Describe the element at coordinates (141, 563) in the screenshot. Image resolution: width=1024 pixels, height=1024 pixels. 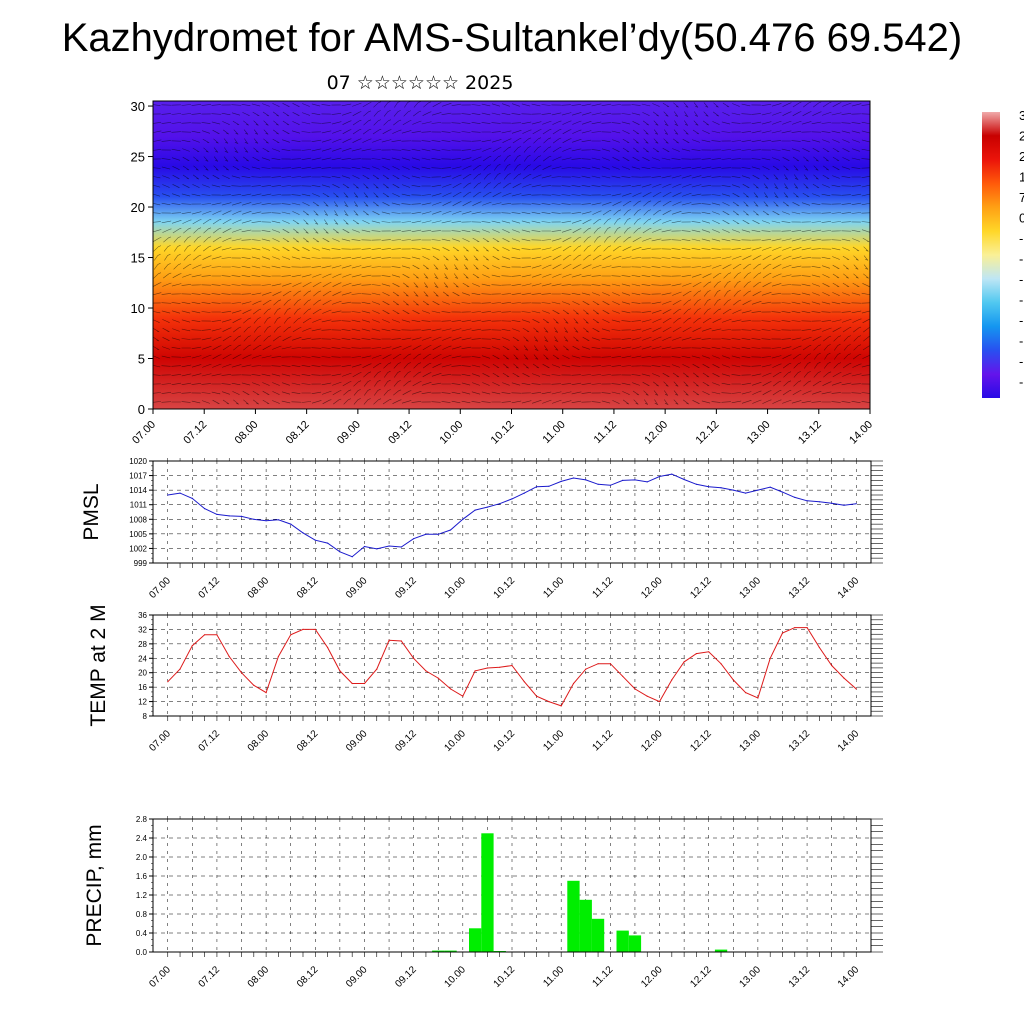
I see `y-tick-label: 999` at that location.